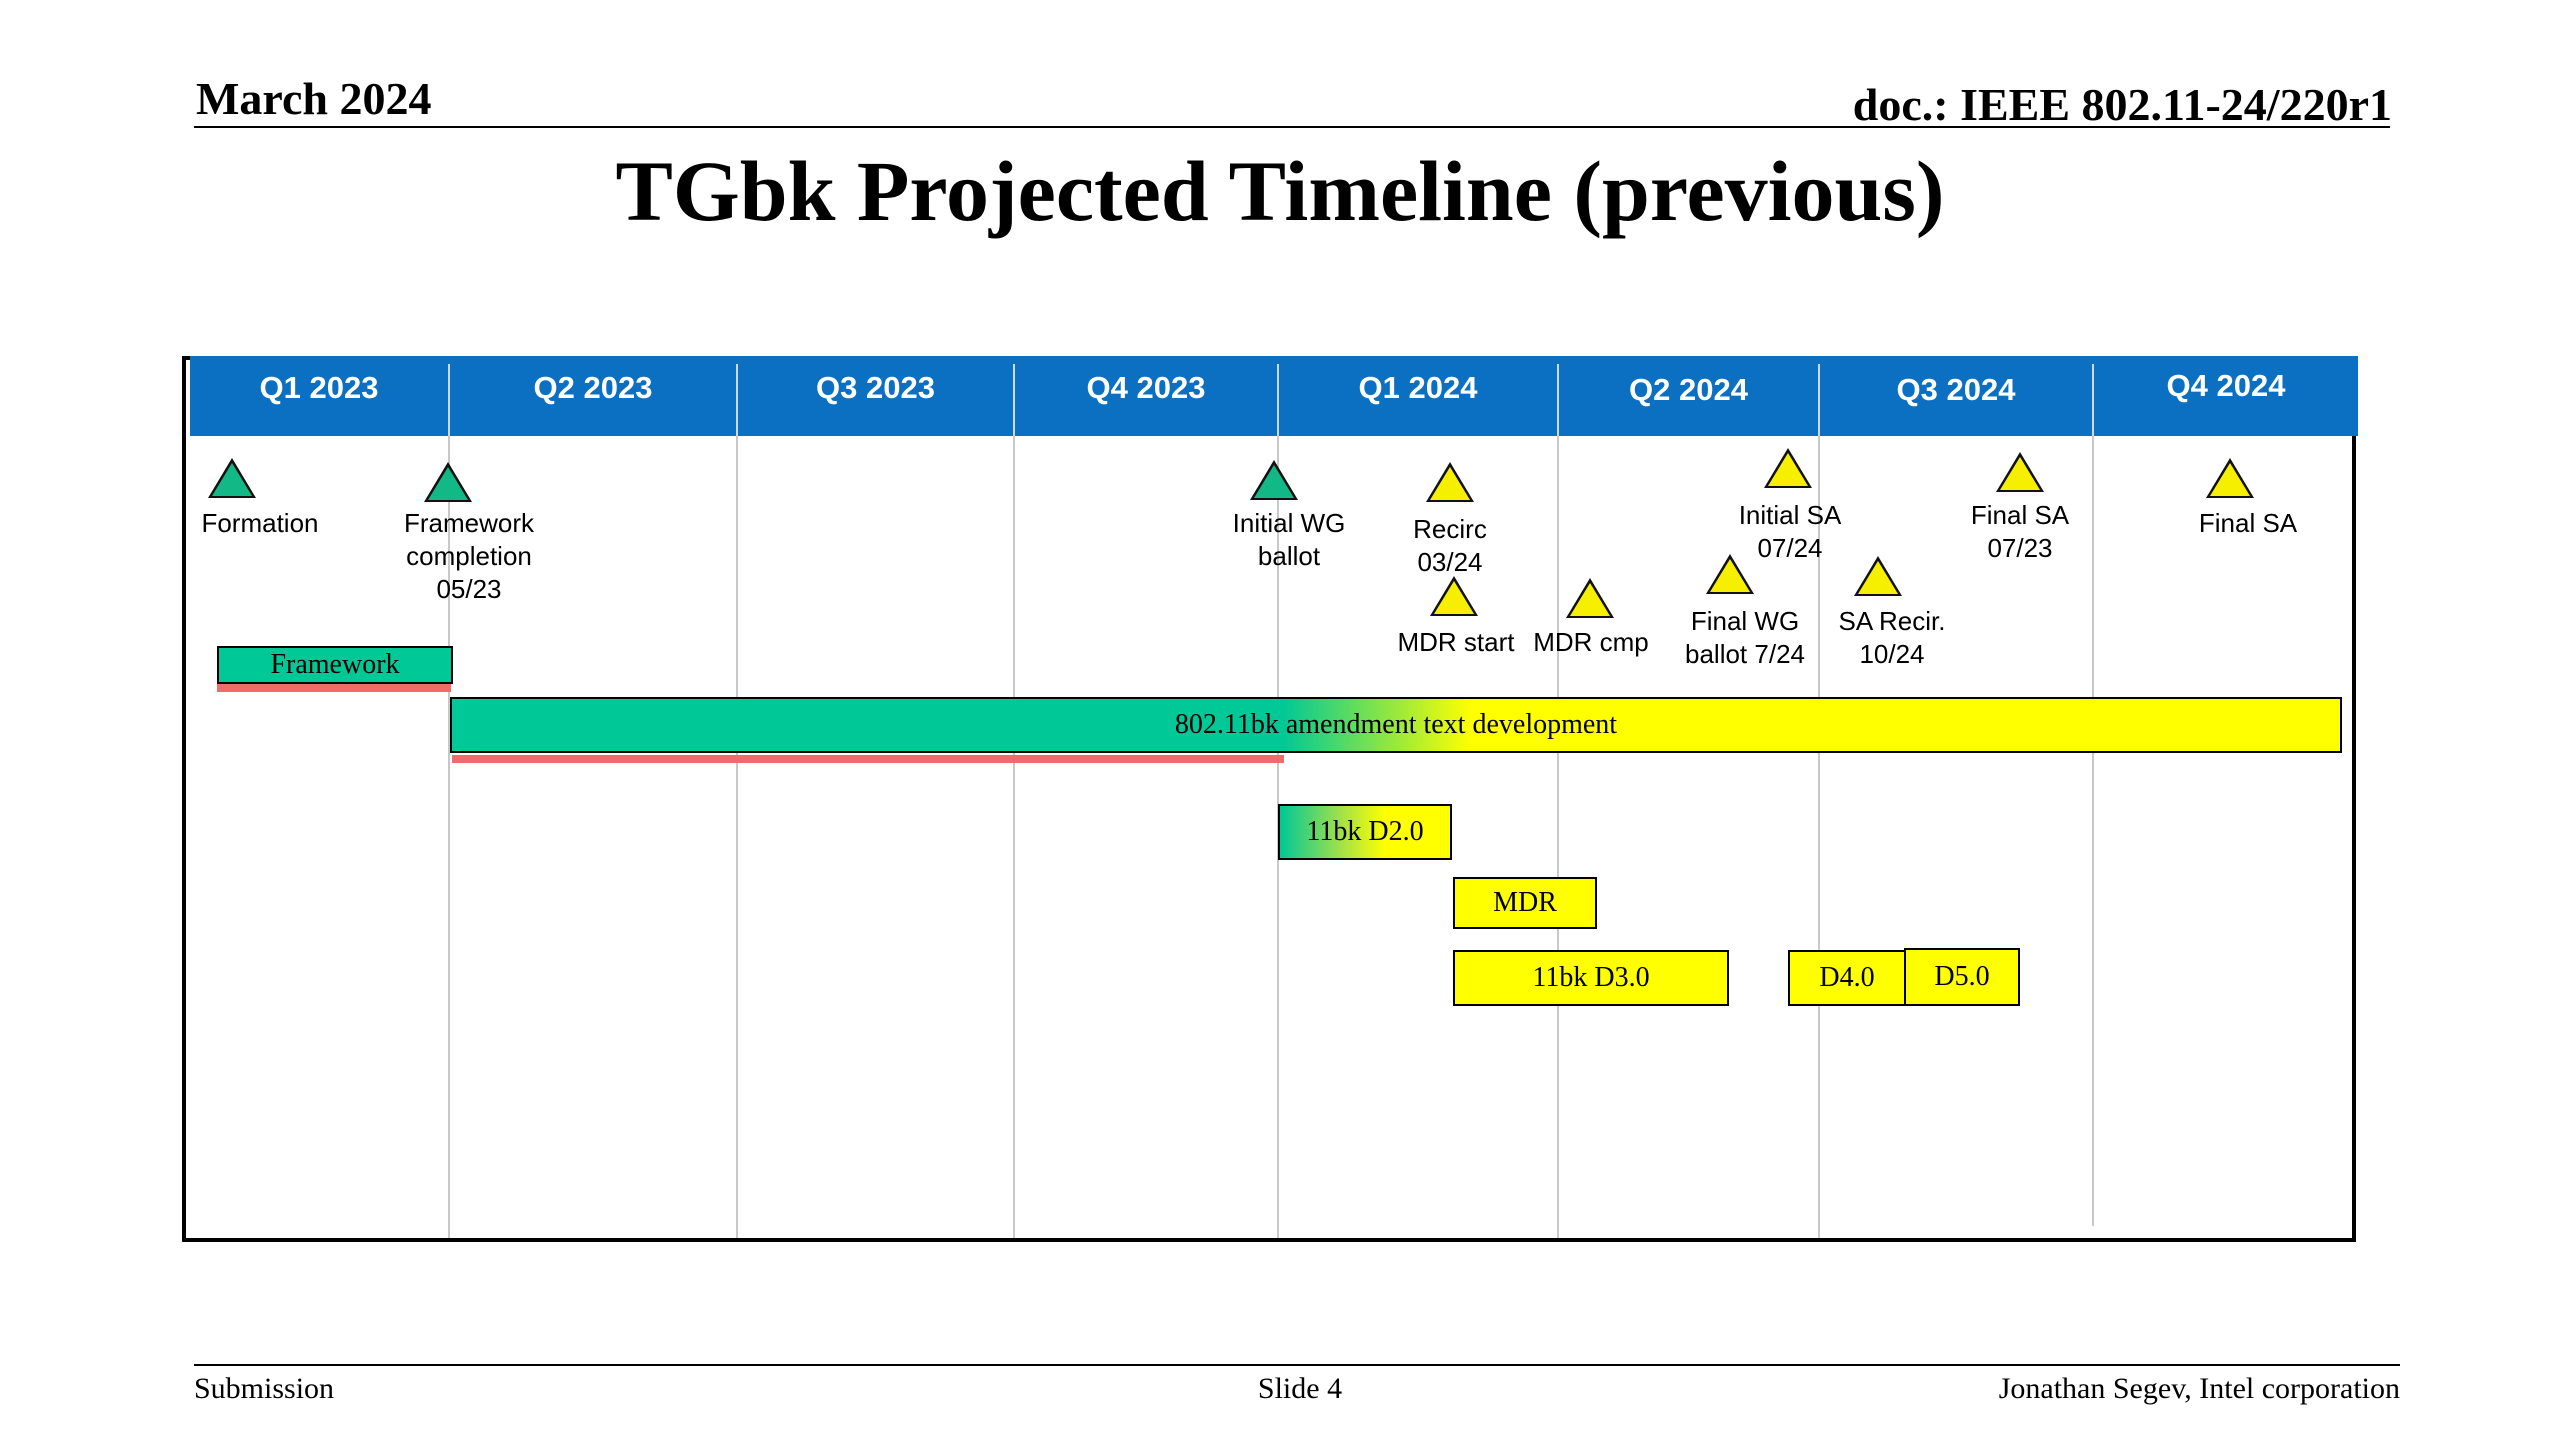 The height and width of the screenshot is (1440, 2560). I want to click on quarter-label-q3-2024: Q3 2024, so click(1956, 389).